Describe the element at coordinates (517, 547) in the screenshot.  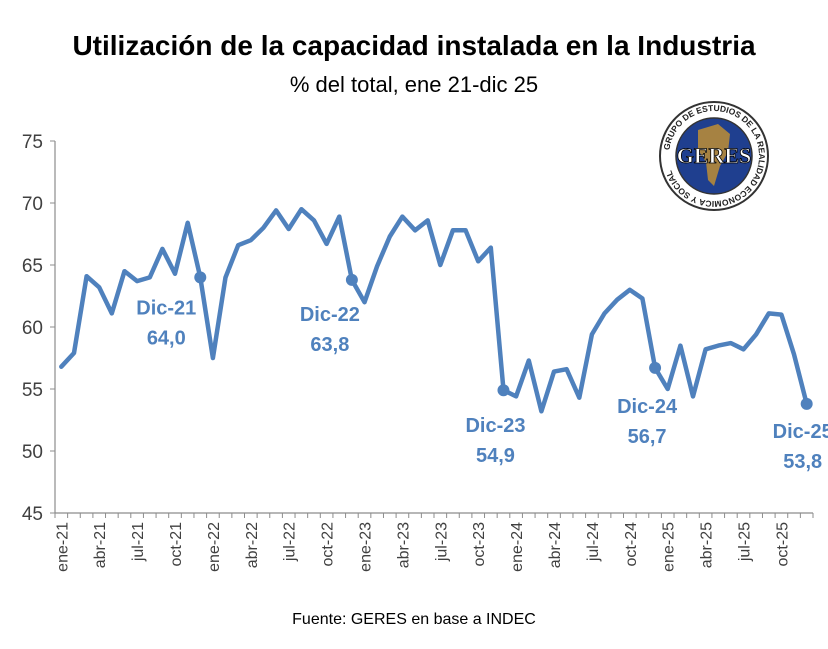
I see `x-tick-label: ene-24` at that location.